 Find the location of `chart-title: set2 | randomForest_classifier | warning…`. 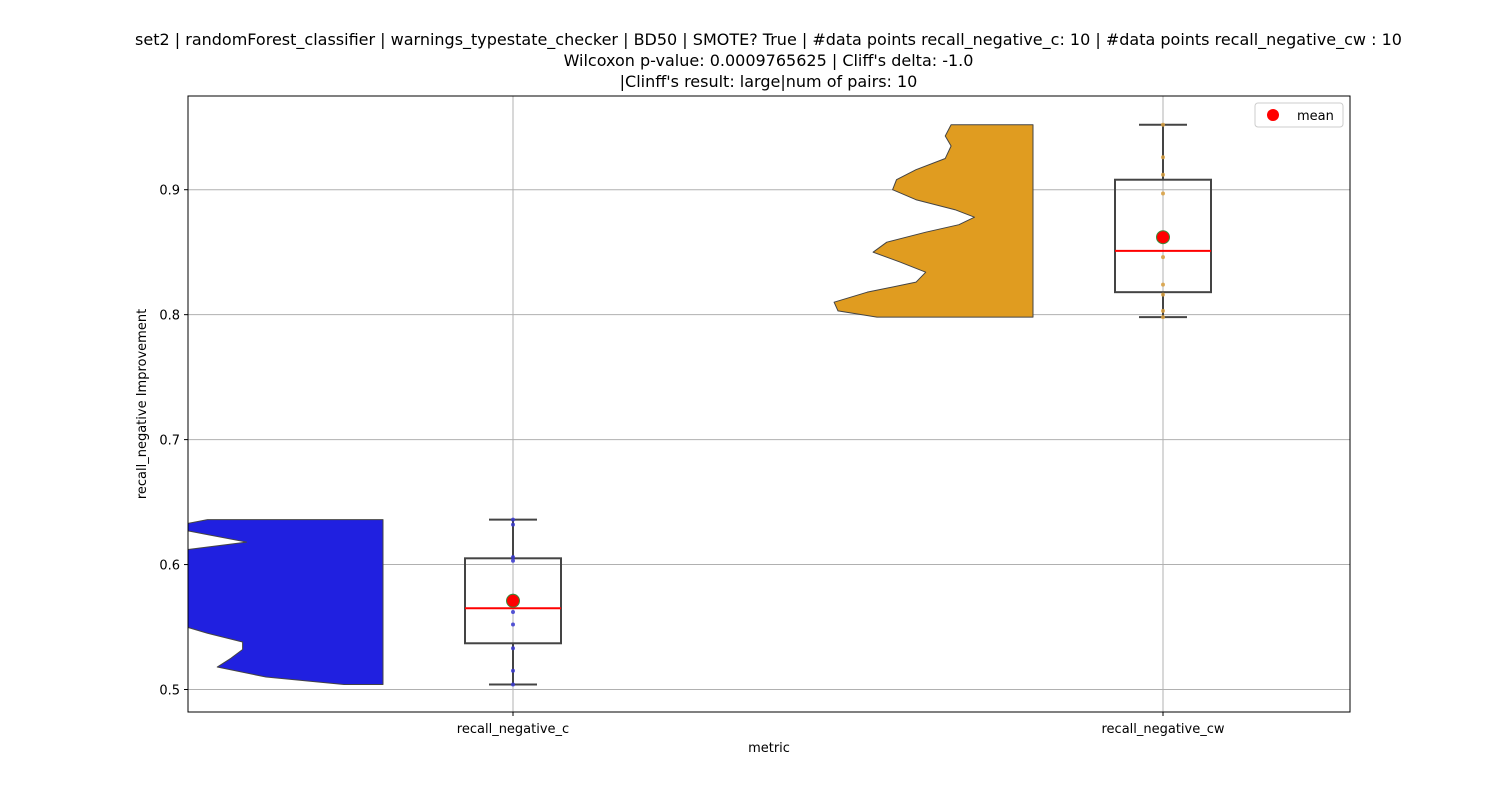

chart-title: set2 | randomForest_classifier | warning… is located at coordinates (750, 60).